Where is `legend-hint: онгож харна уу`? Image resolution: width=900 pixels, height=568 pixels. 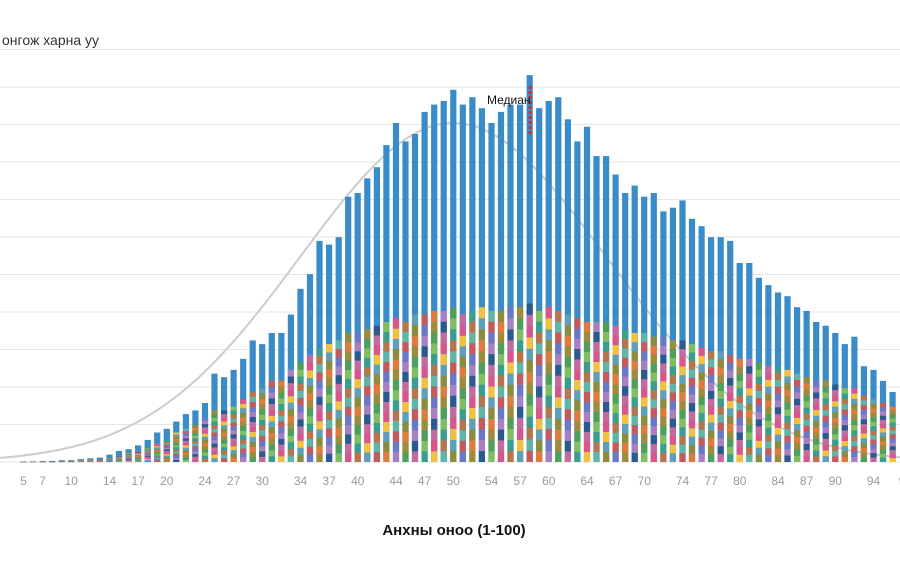
legend-hint: онгож харна уу is located at coordinates (50, 40).